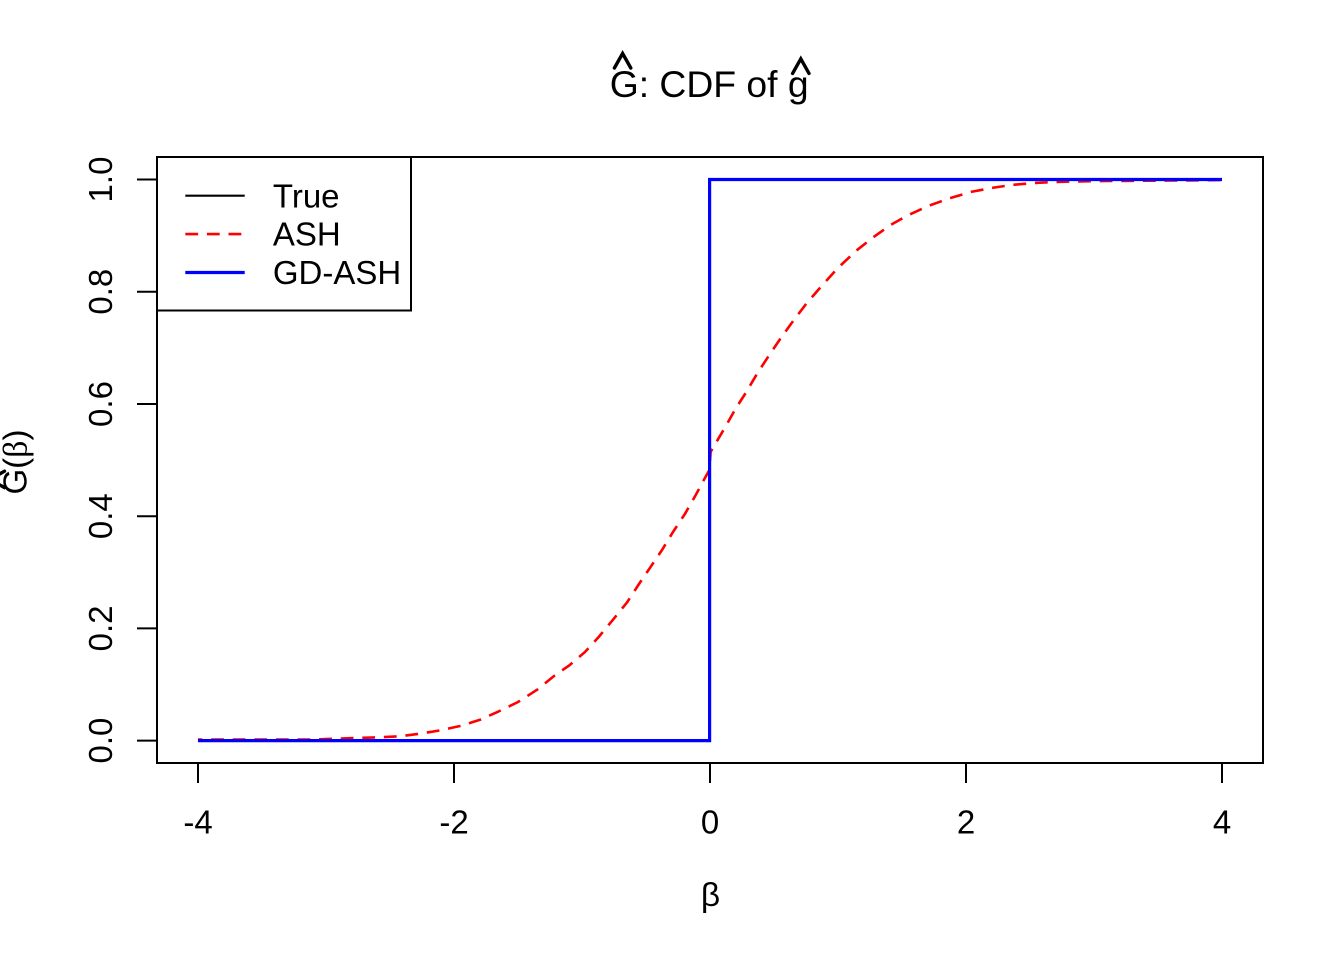 The image size is (1344, 960). What do you see at coordinates (337, 272) in the screenshot?
I see `svg-text: GD-ASH` at bounding box center [337, 272].